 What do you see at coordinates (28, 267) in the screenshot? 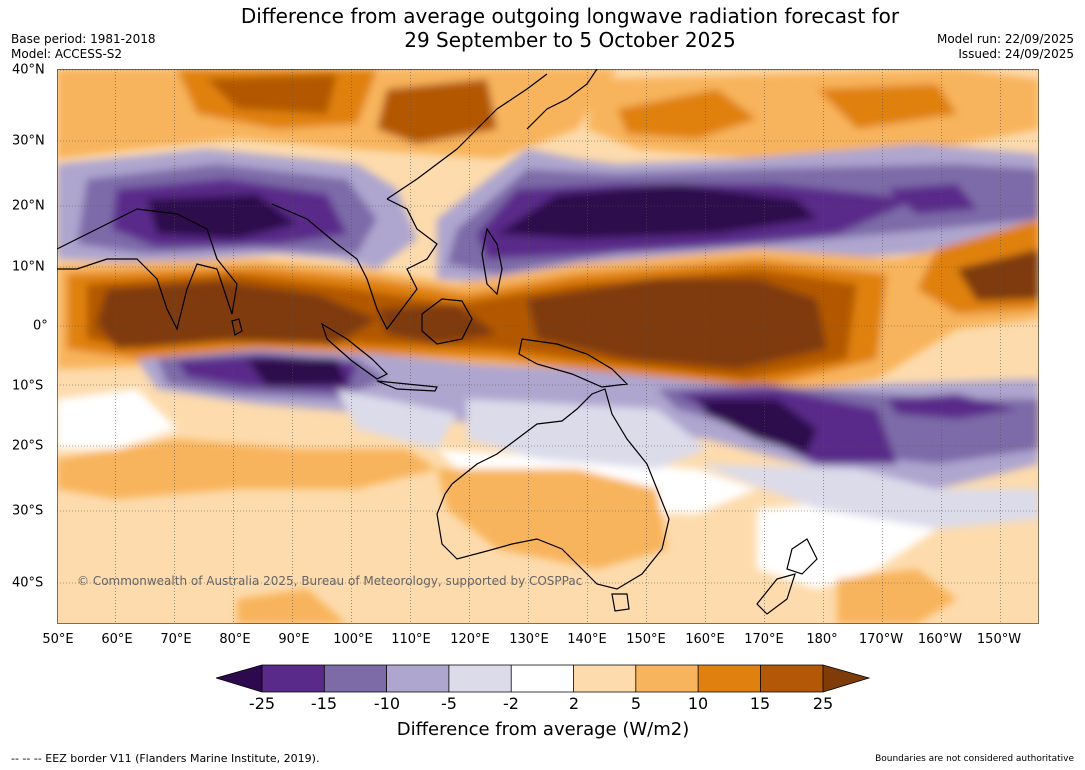
I see `lat-label-10n: 10°N` at bounding box center [28, 267].